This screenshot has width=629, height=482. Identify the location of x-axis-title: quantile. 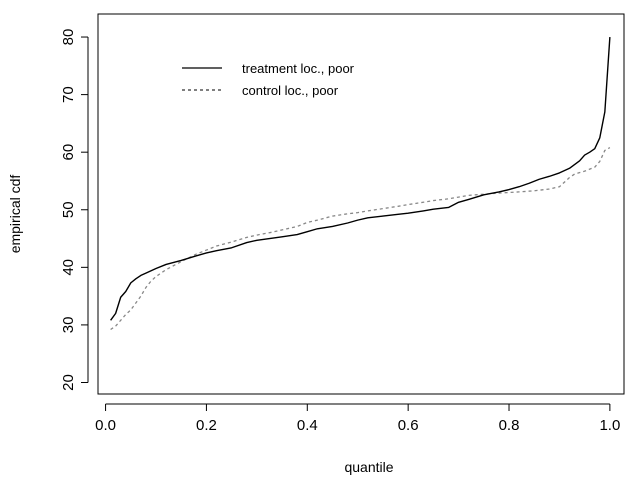
(368, 467).